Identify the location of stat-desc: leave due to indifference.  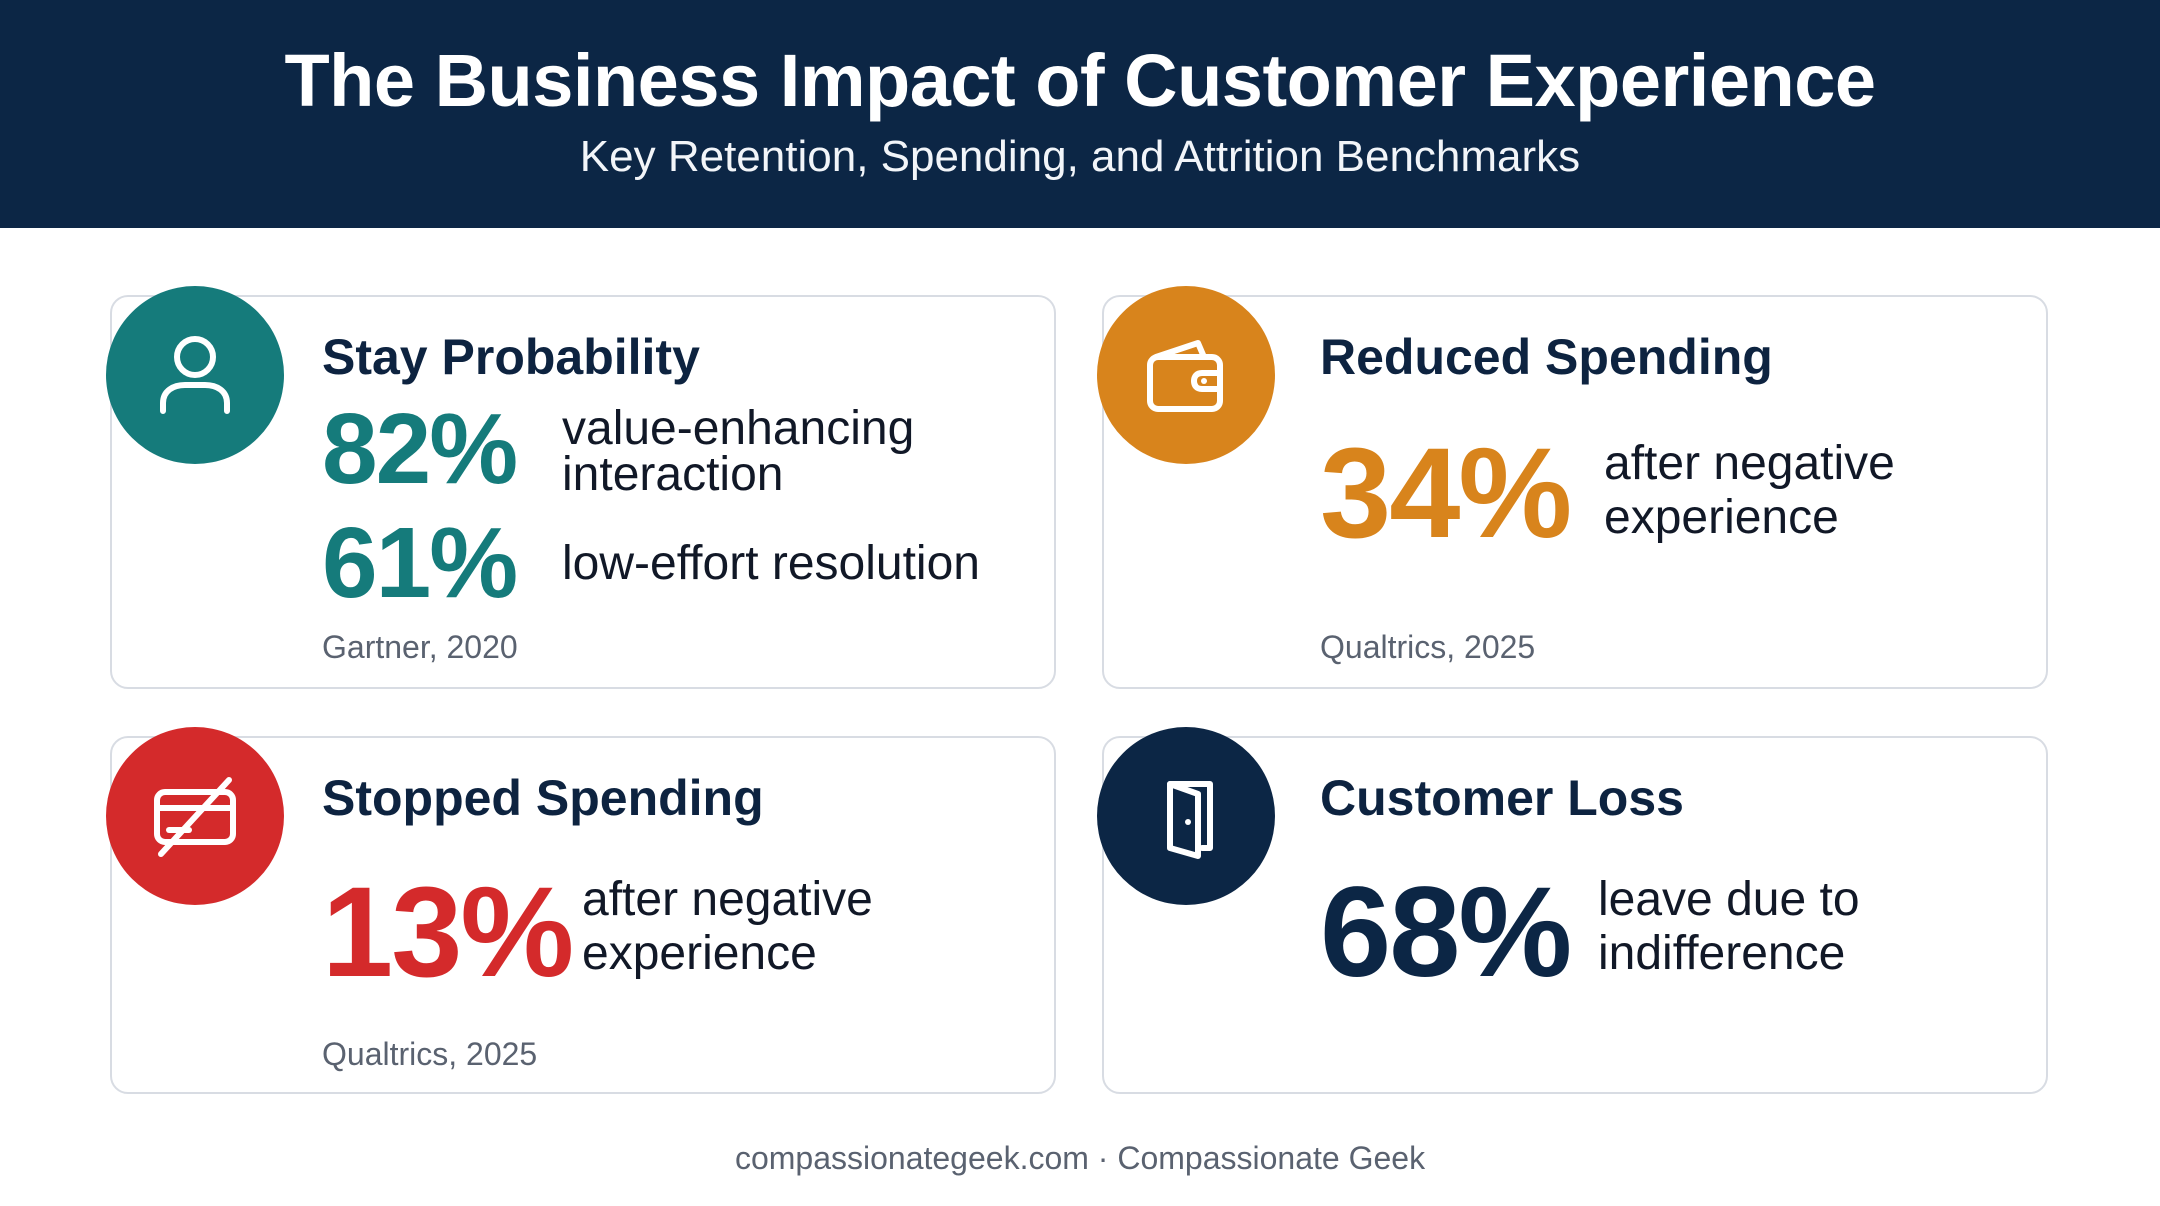
(1729, 927).